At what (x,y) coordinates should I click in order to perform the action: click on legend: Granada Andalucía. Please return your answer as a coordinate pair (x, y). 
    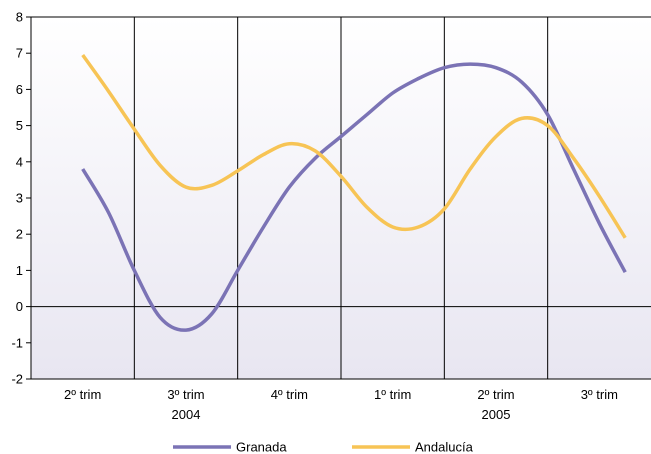
    Looking at the image, I should click on (323, 447).